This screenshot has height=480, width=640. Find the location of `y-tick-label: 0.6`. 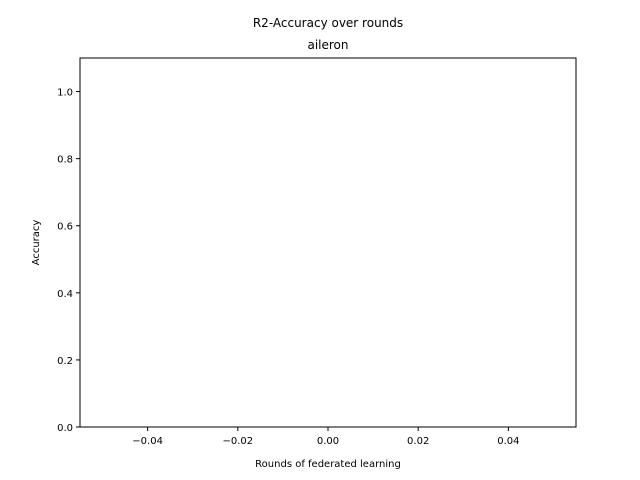

y-tick-label: 0.6 is located at coordinates (65, 227).